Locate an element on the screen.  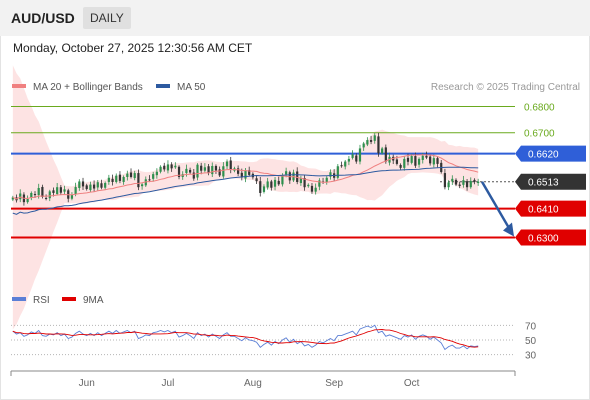
symbol-label: AUD/USD is located at coordinates (43, 18).